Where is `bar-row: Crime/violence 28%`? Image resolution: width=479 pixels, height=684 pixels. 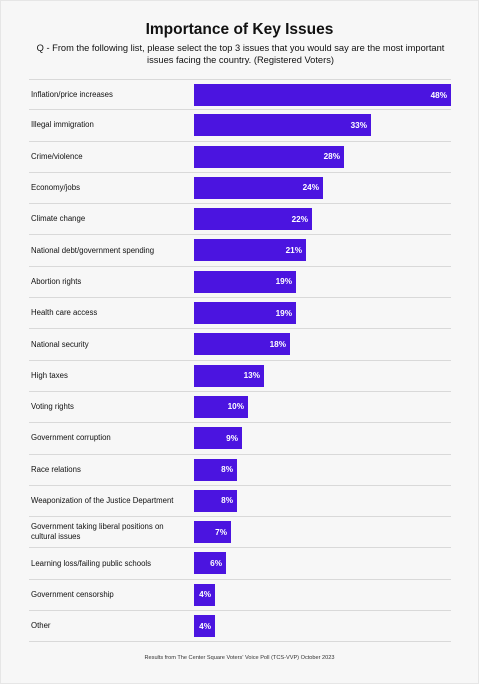
bar-row: Crime/violence 28% is located at coordinates (240, 157).